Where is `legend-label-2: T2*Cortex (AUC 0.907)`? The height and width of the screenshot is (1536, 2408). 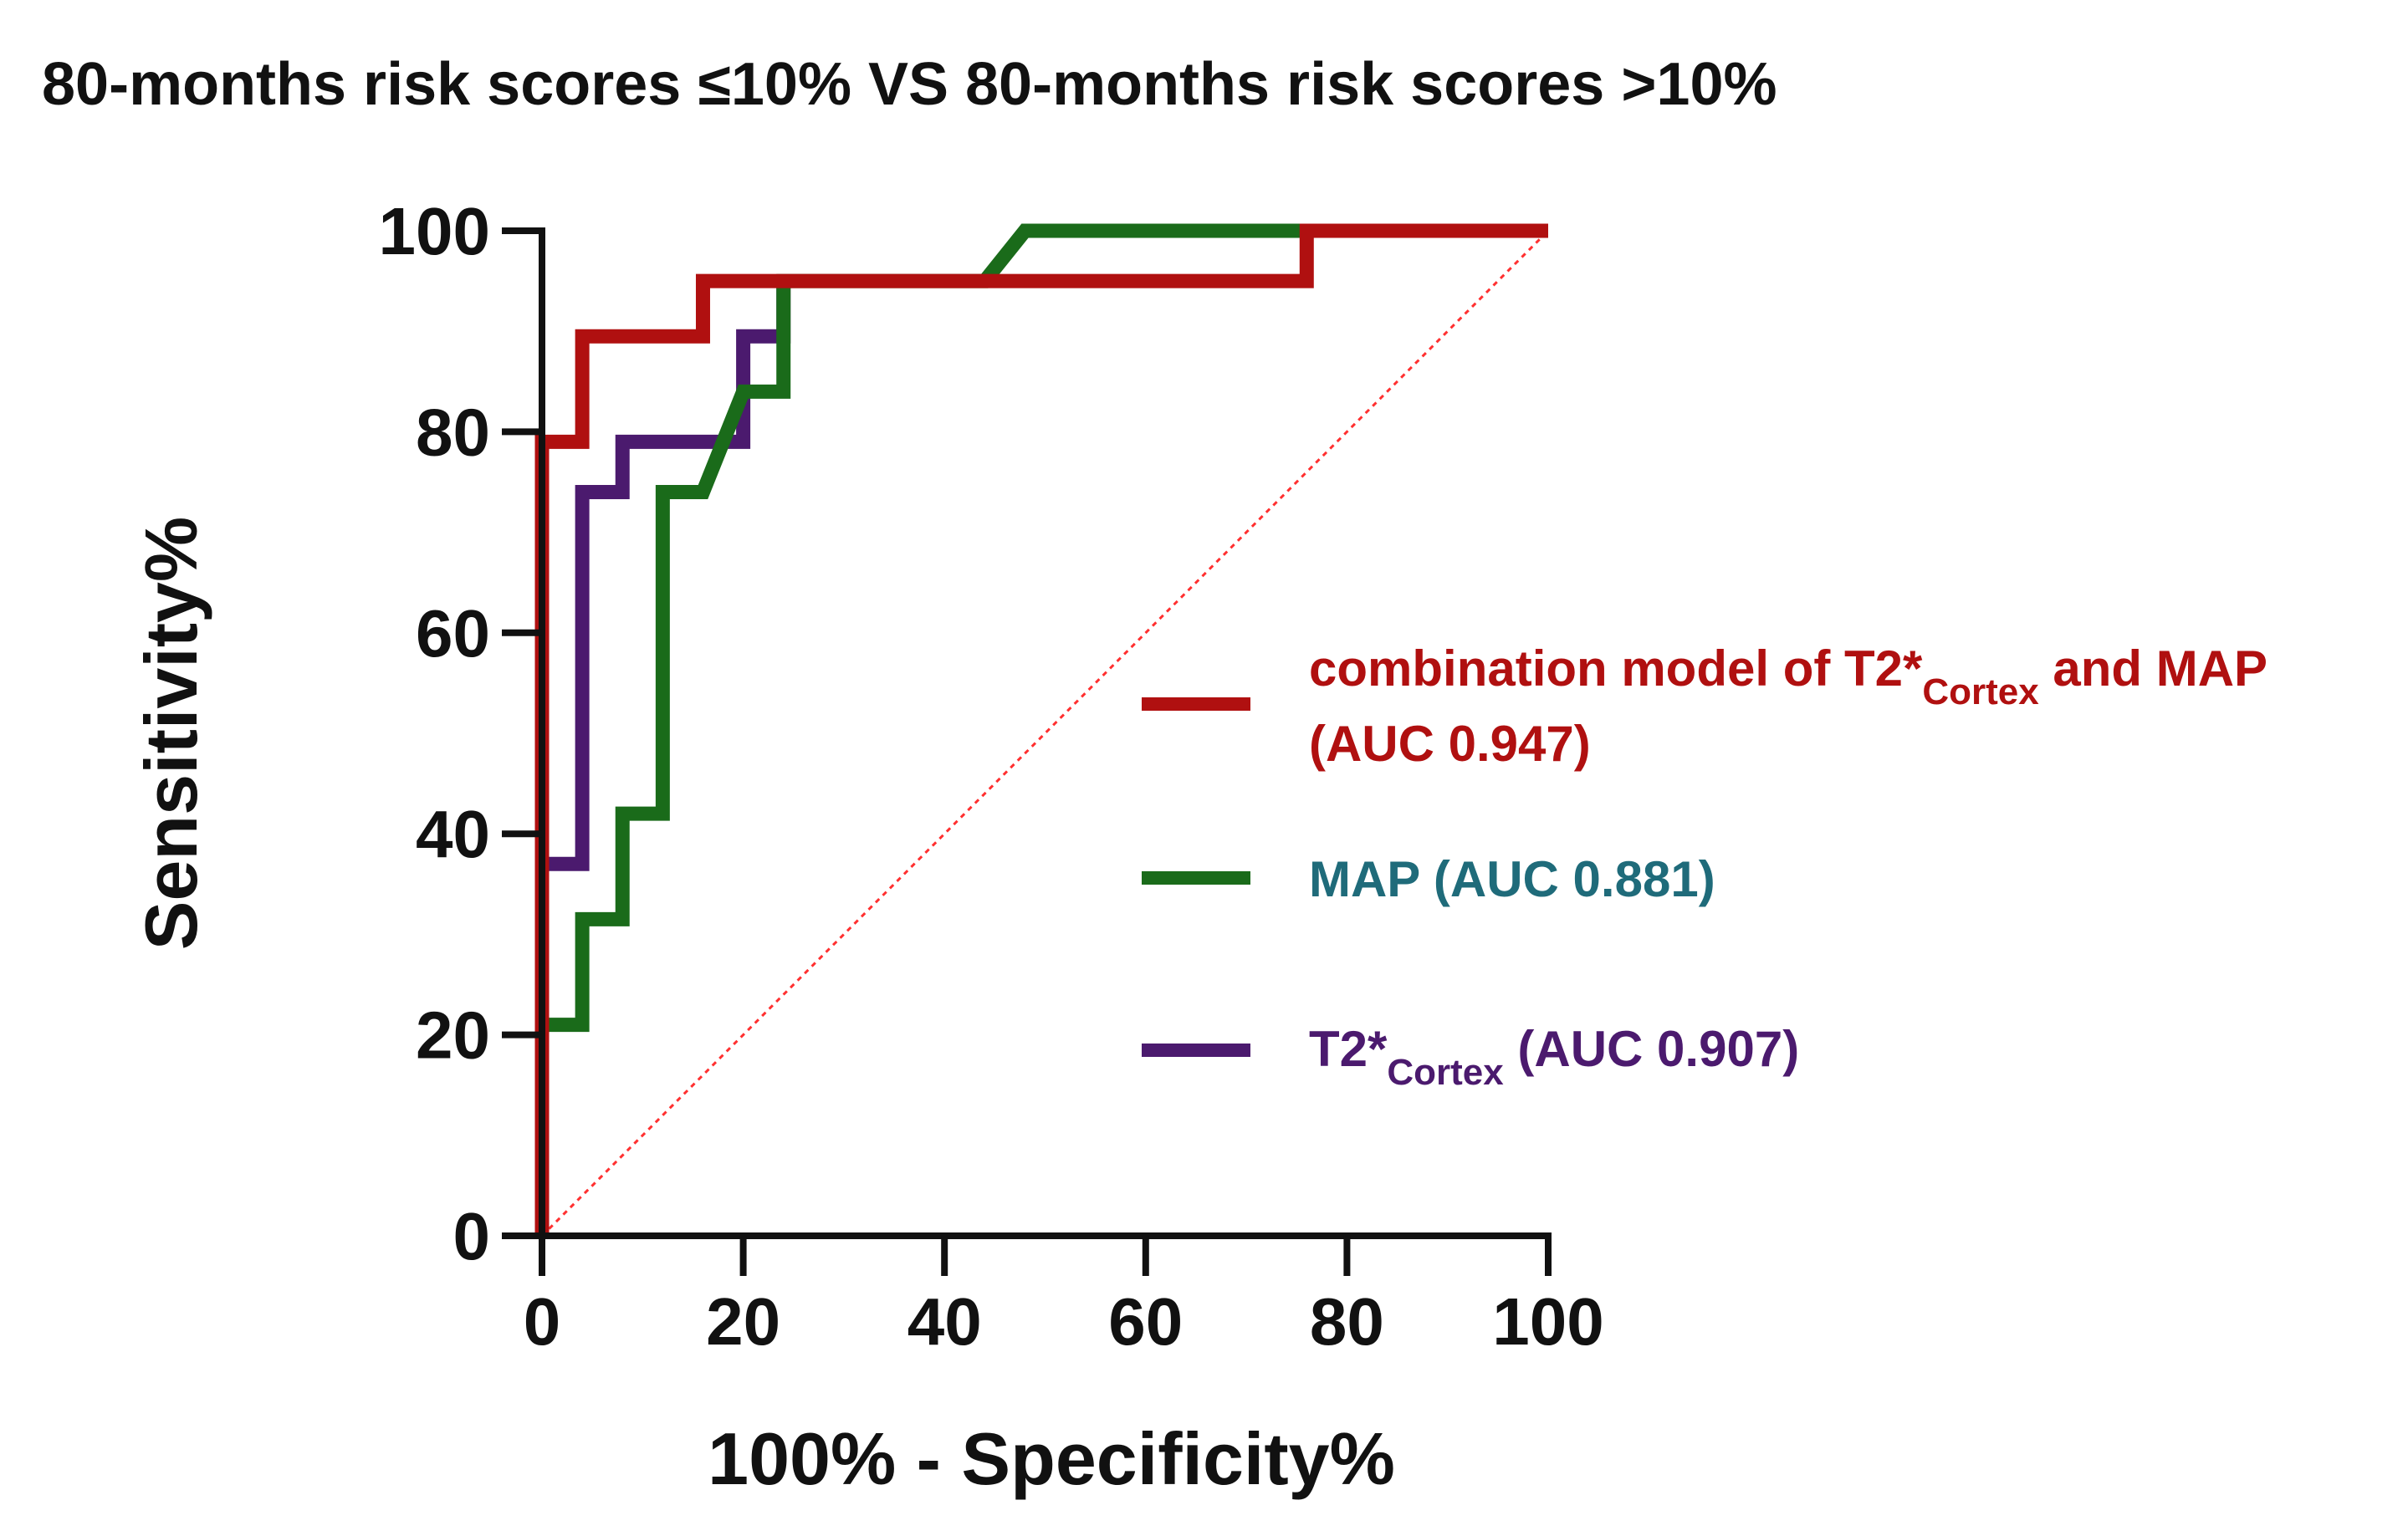
legend-label-2: T2*Cortex (AUC 0.907) is located at coordinates (1554, 1057).